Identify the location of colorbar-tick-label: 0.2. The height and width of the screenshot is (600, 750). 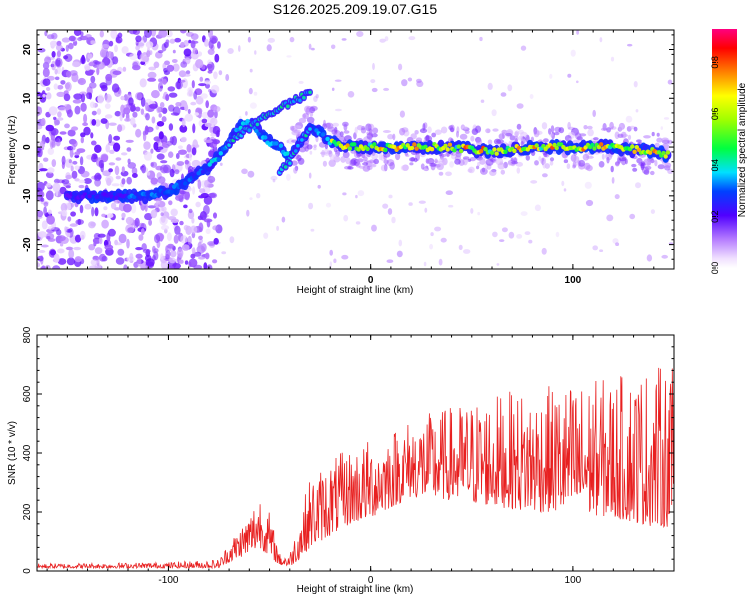
(715, 216).